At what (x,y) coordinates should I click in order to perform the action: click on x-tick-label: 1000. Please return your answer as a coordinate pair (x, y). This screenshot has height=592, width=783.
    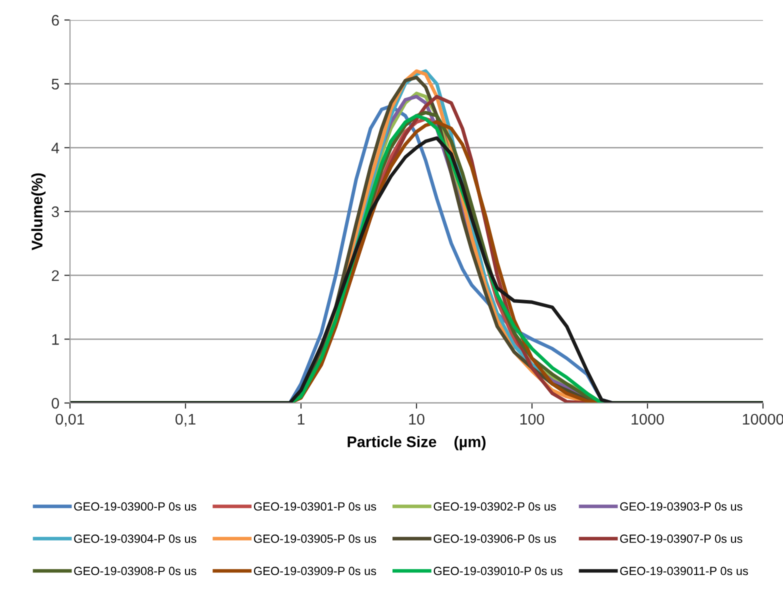
    Looking at the image, I should click on (648, 419).